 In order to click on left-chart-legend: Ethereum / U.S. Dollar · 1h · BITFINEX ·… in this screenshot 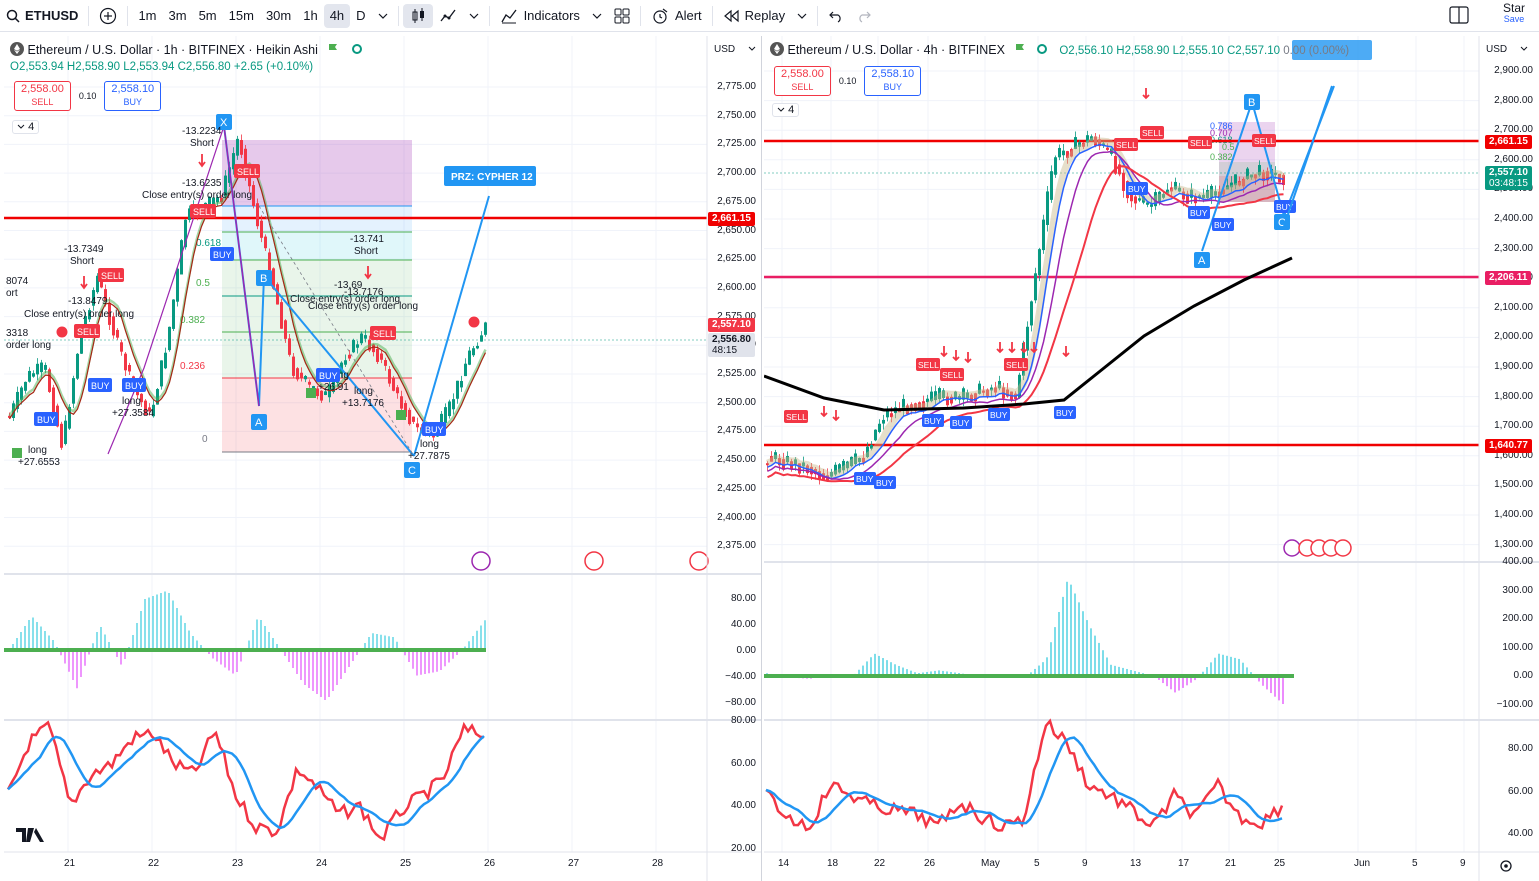, I will do `click(186, 49)`.